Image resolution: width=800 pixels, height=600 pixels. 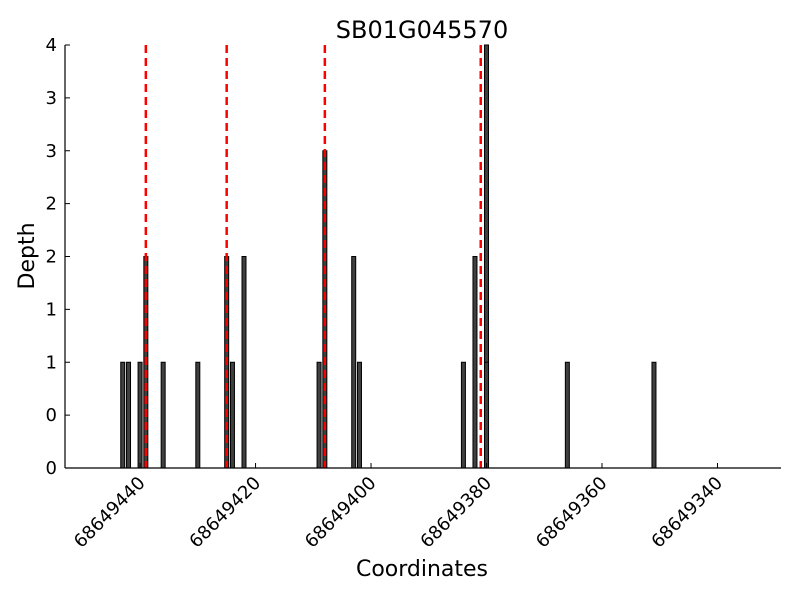 I want to click on x-tick-label: 68649380, so click(x=456, y=513).